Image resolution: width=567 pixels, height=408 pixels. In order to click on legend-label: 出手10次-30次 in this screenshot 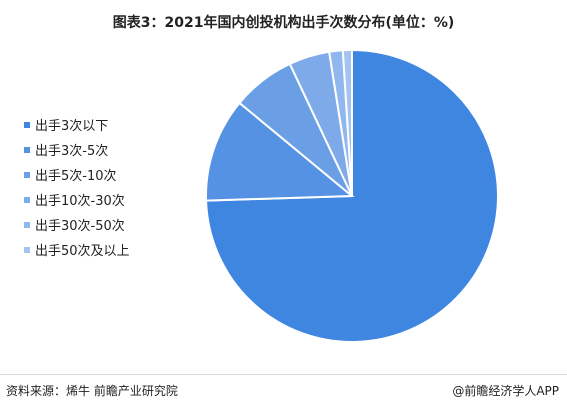, I will do `click(80, 201)`.